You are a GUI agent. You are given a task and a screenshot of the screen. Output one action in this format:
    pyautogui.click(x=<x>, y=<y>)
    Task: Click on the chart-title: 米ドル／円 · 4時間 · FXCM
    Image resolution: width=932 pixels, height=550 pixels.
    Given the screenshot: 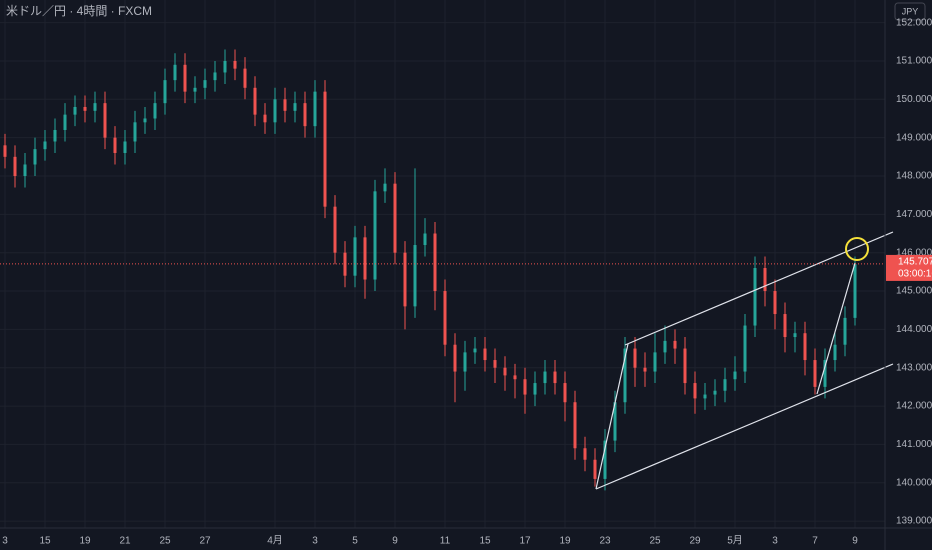 What is the action you would take?
    pyautogui.click(x=79, y=11)
    